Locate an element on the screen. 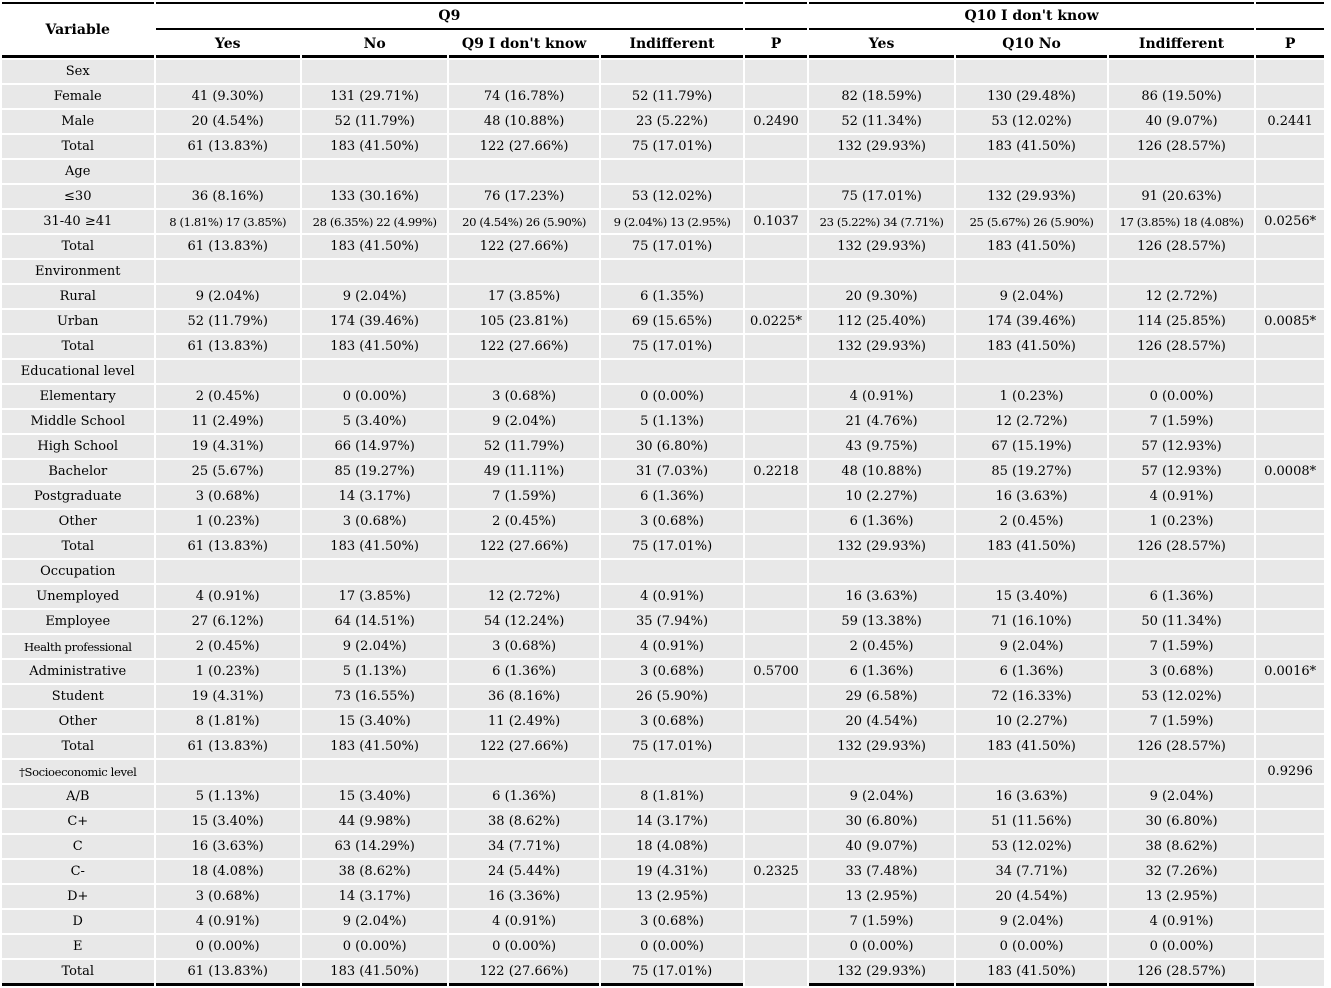  row-label: Student is located at coordinates (78, 696).